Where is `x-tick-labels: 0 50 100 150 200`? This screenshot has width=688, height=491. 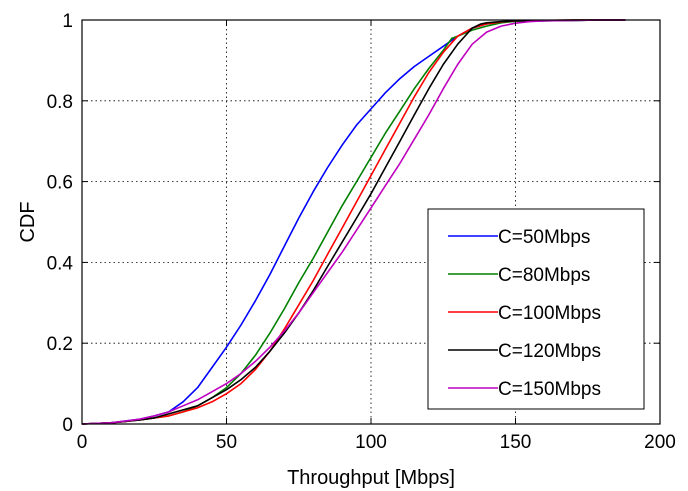
x-tick-labels: 0 50 100 150 200 is located at coordinates (376, 442).